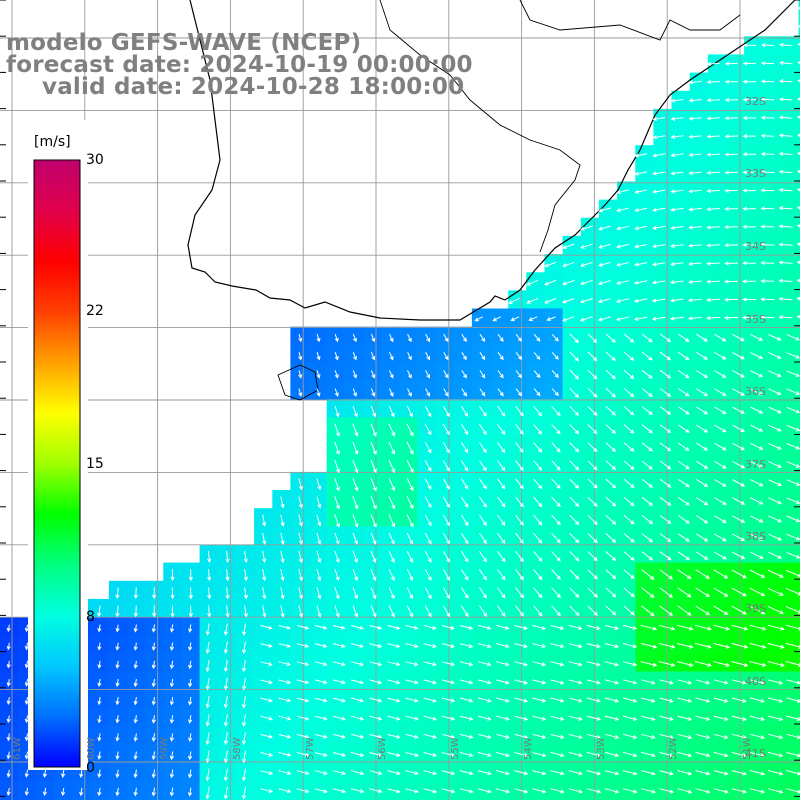 The width and height of the screenshot is (800, 800). I want to click on lon-label-51w: 51W, so click(747, 748).